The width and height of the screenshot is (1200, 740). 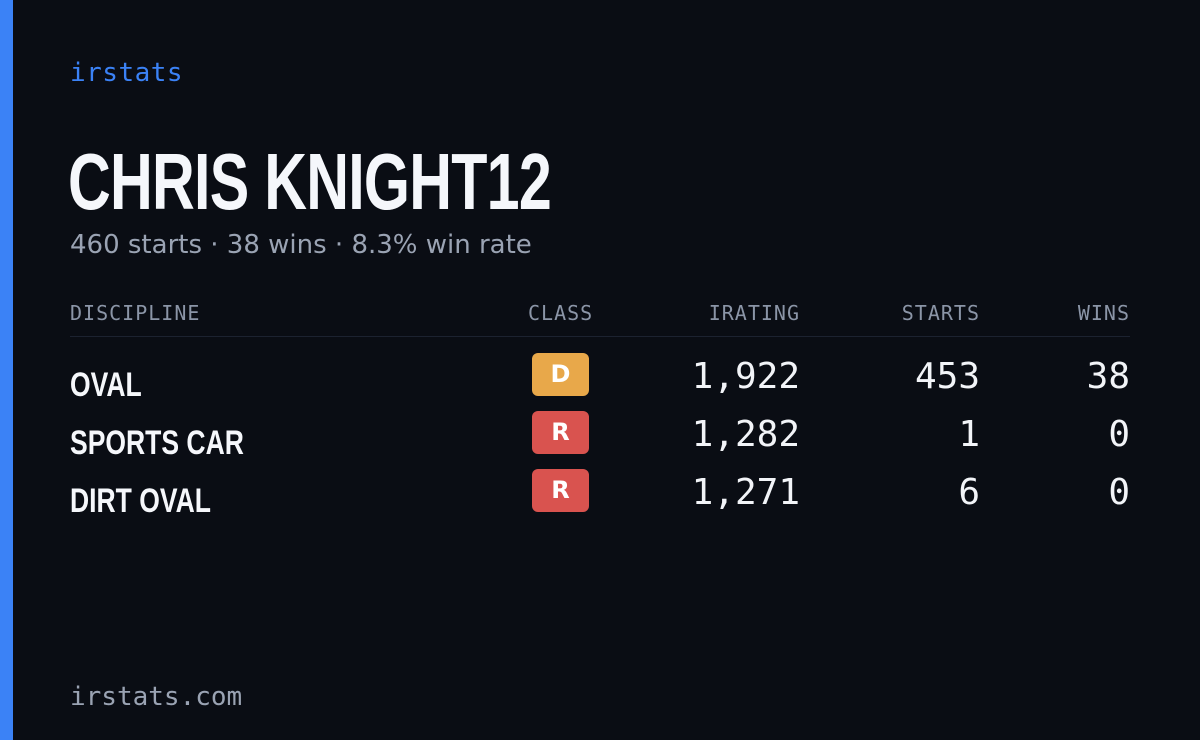 I want to click on header-wins: WINS, so click(x=1103, y=313).